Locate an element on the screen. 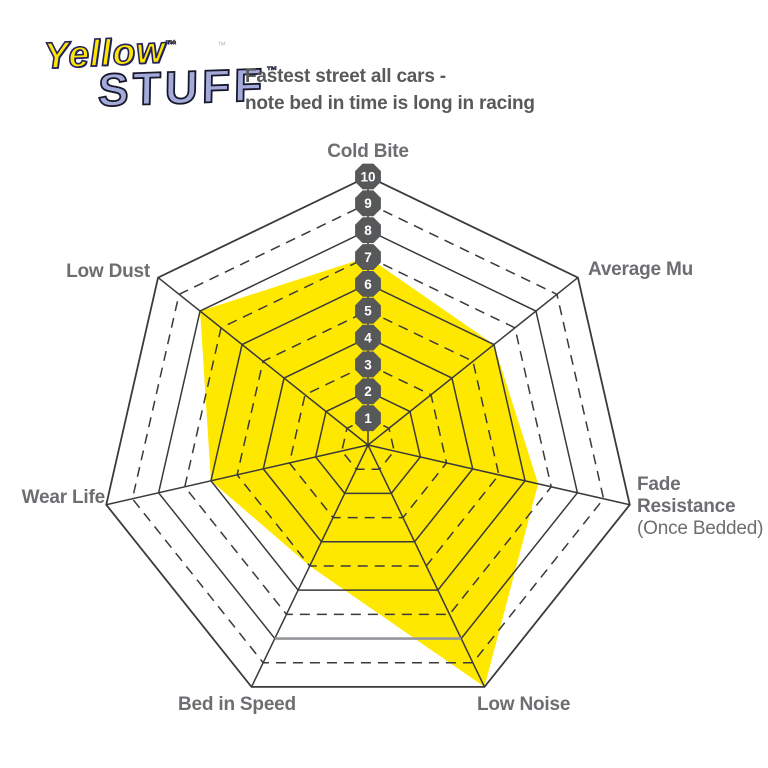 The width and height of the screenshot is (768, 768). scale-badge-label-6: 6 is located at coordinates (368, 284).